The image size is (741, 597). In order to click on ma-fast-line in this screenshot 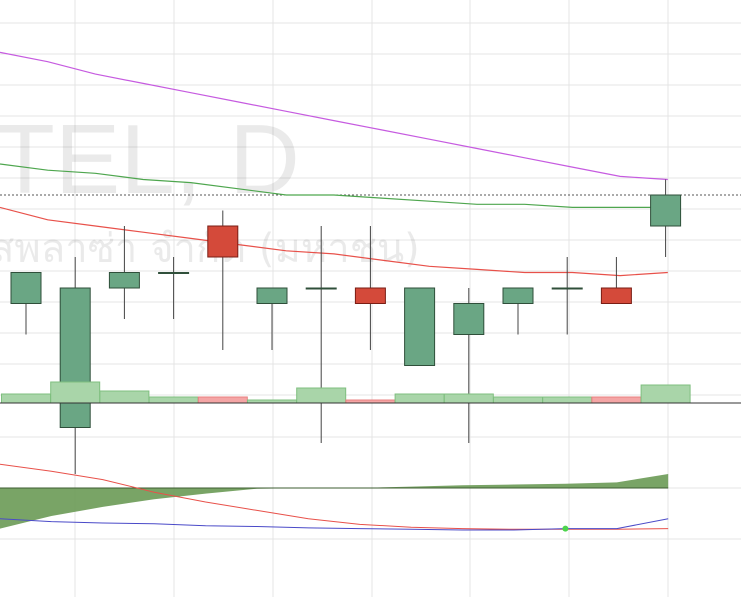, I will do `click(334, 241)`.